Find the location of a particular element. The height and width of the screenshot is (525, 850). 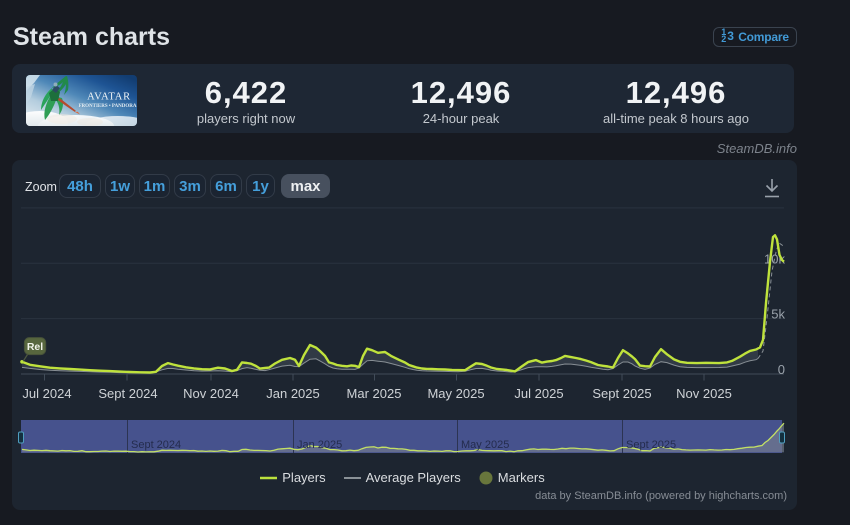

svg-text: Jul 2024 is located at coordinates (46, 393).